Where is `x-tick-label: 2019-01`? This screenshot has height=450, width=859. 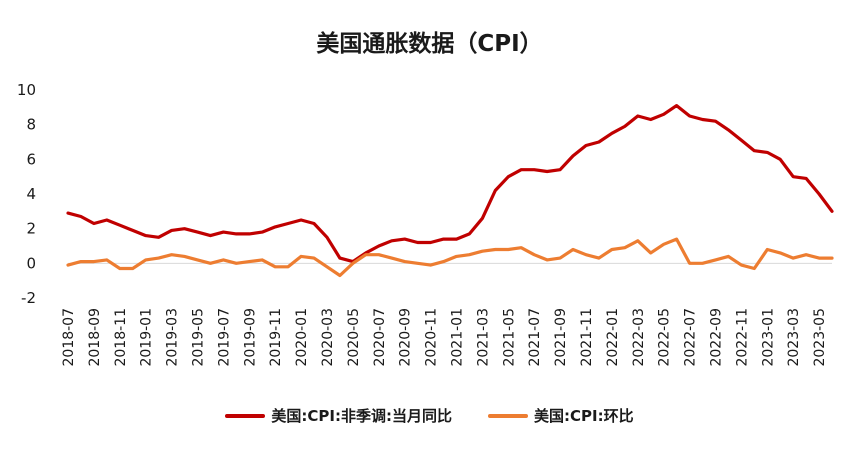 x-tick-label: 2019-01 is located at coordinates (147, 337).